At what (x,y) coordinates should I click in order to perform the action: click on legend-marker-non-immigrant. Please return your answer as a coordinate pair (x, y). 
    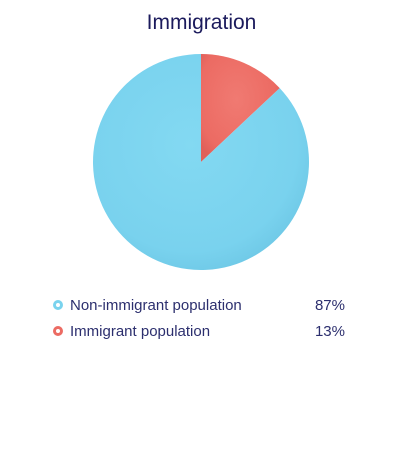
    Looking at the image, I should click on (58, 305).